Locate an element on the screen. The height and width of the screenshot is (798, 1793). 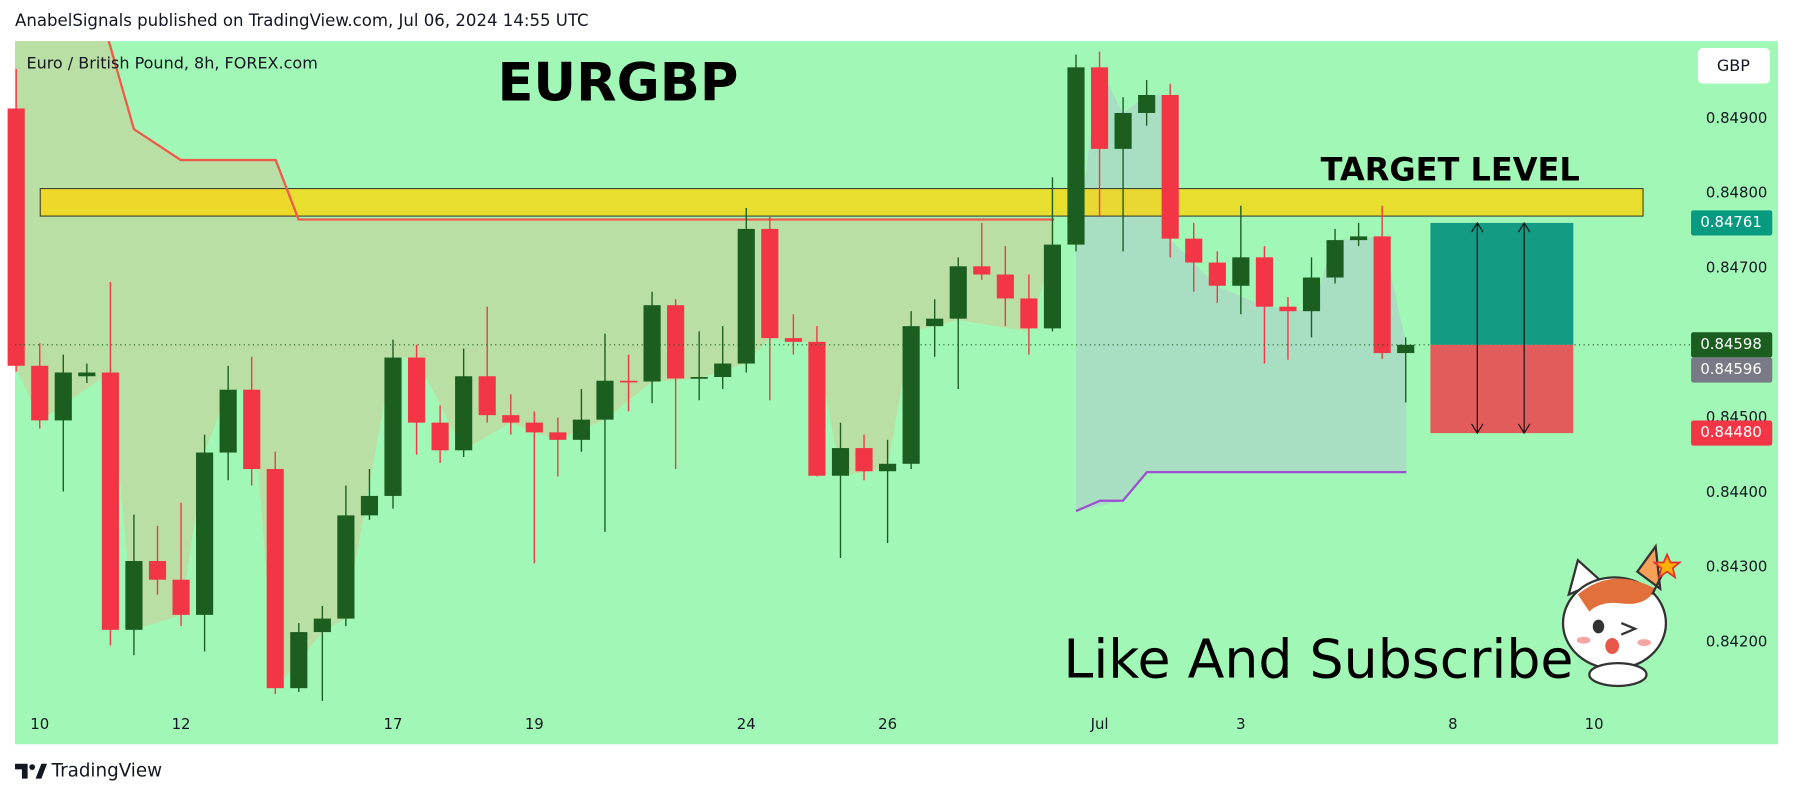
price-label: 0.84596 is located at coordinates (1730, 369).